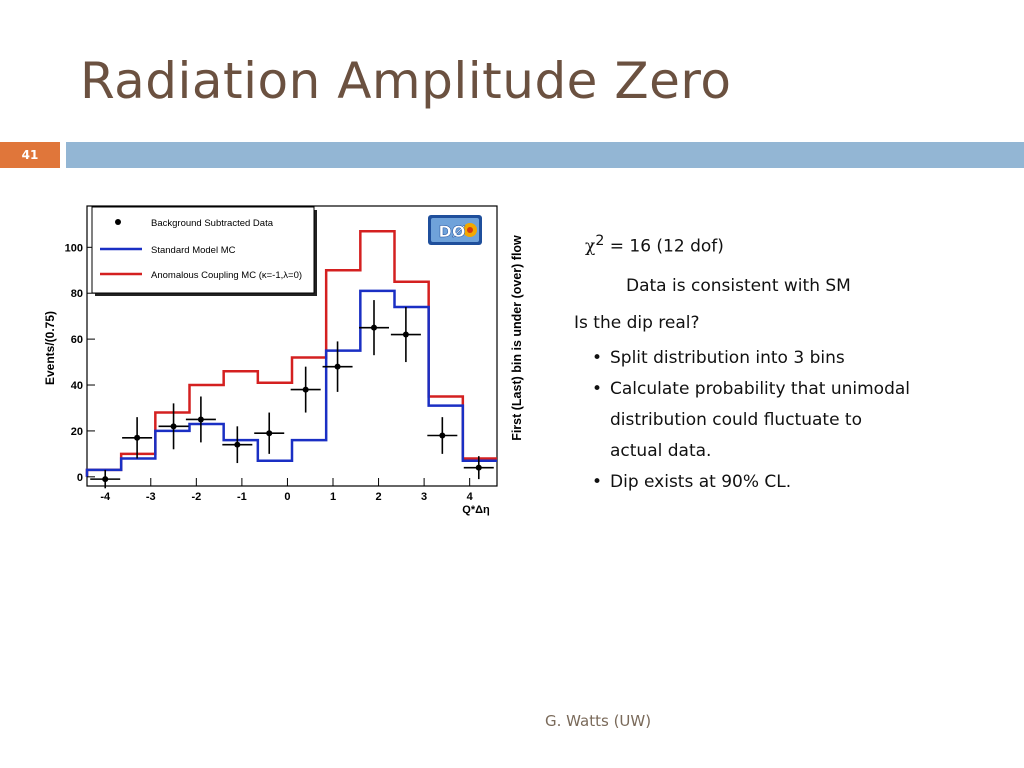 The width and height of the screenshot is (1024, 768). Describe the element at coordinates (517, 338) in the screenshot. I see `right-axis-label: First (Last) bin is under (over) flow` at that location.